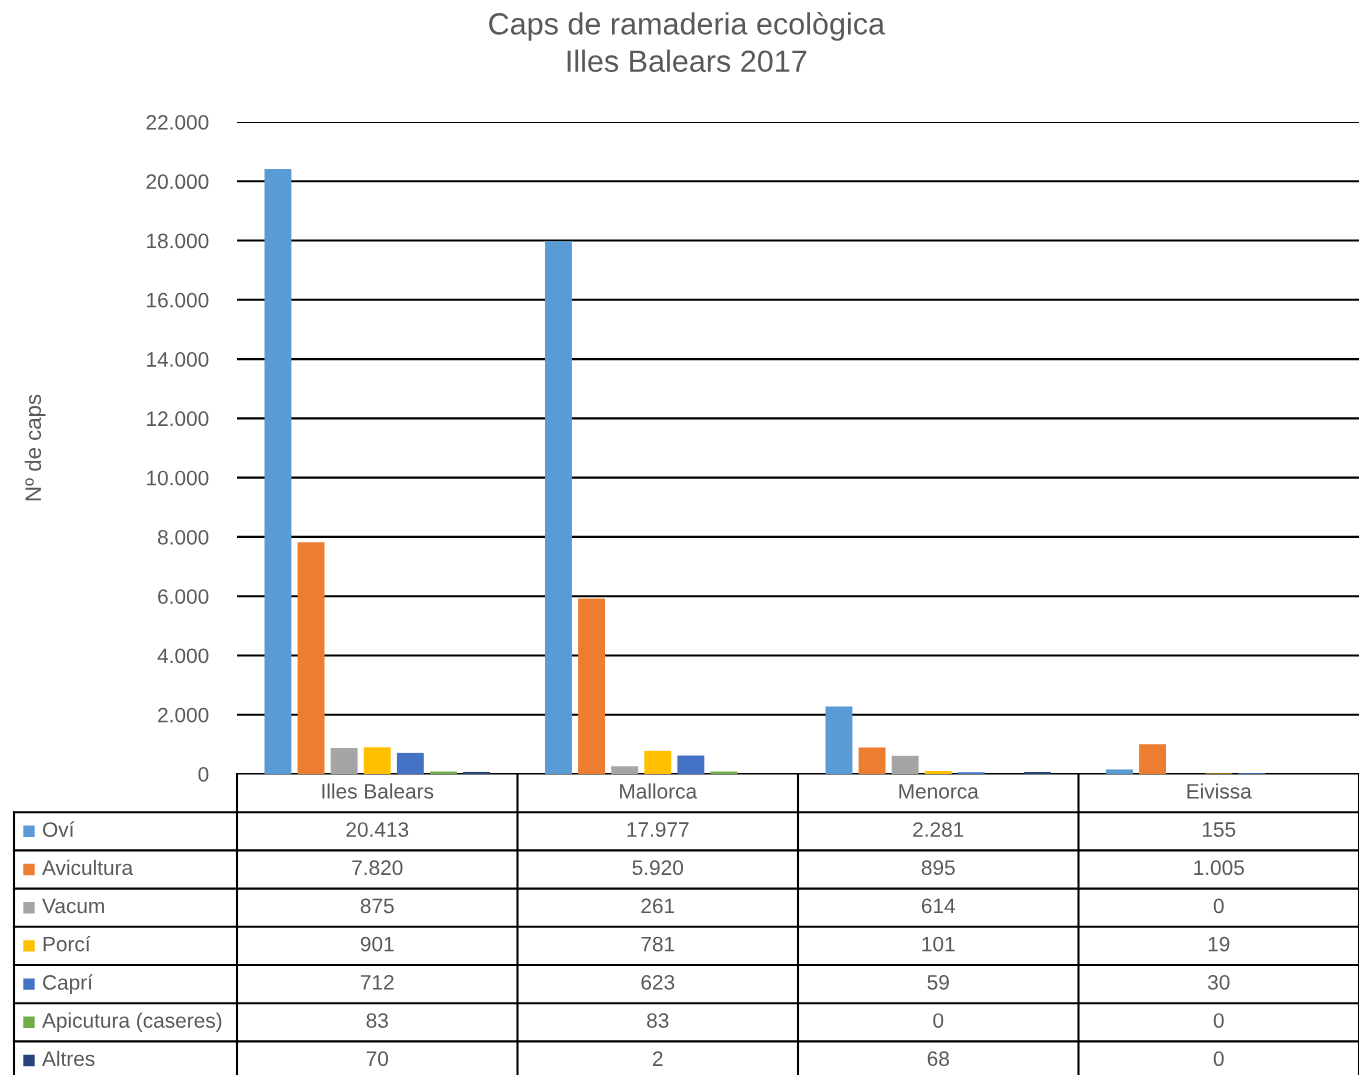  I want to click on y-tick-label: 12.000, so click(178, 419).